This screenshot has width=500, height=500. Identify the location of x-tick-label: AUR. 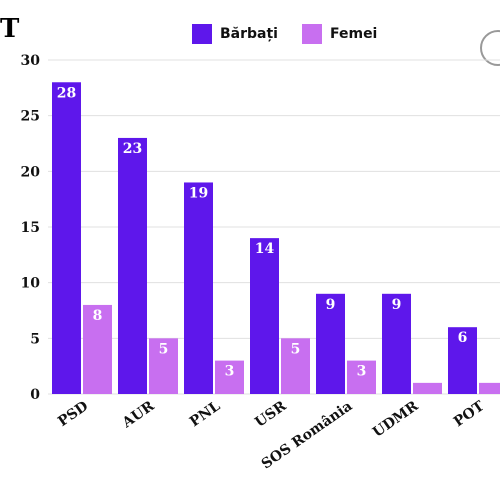
(138, 415).